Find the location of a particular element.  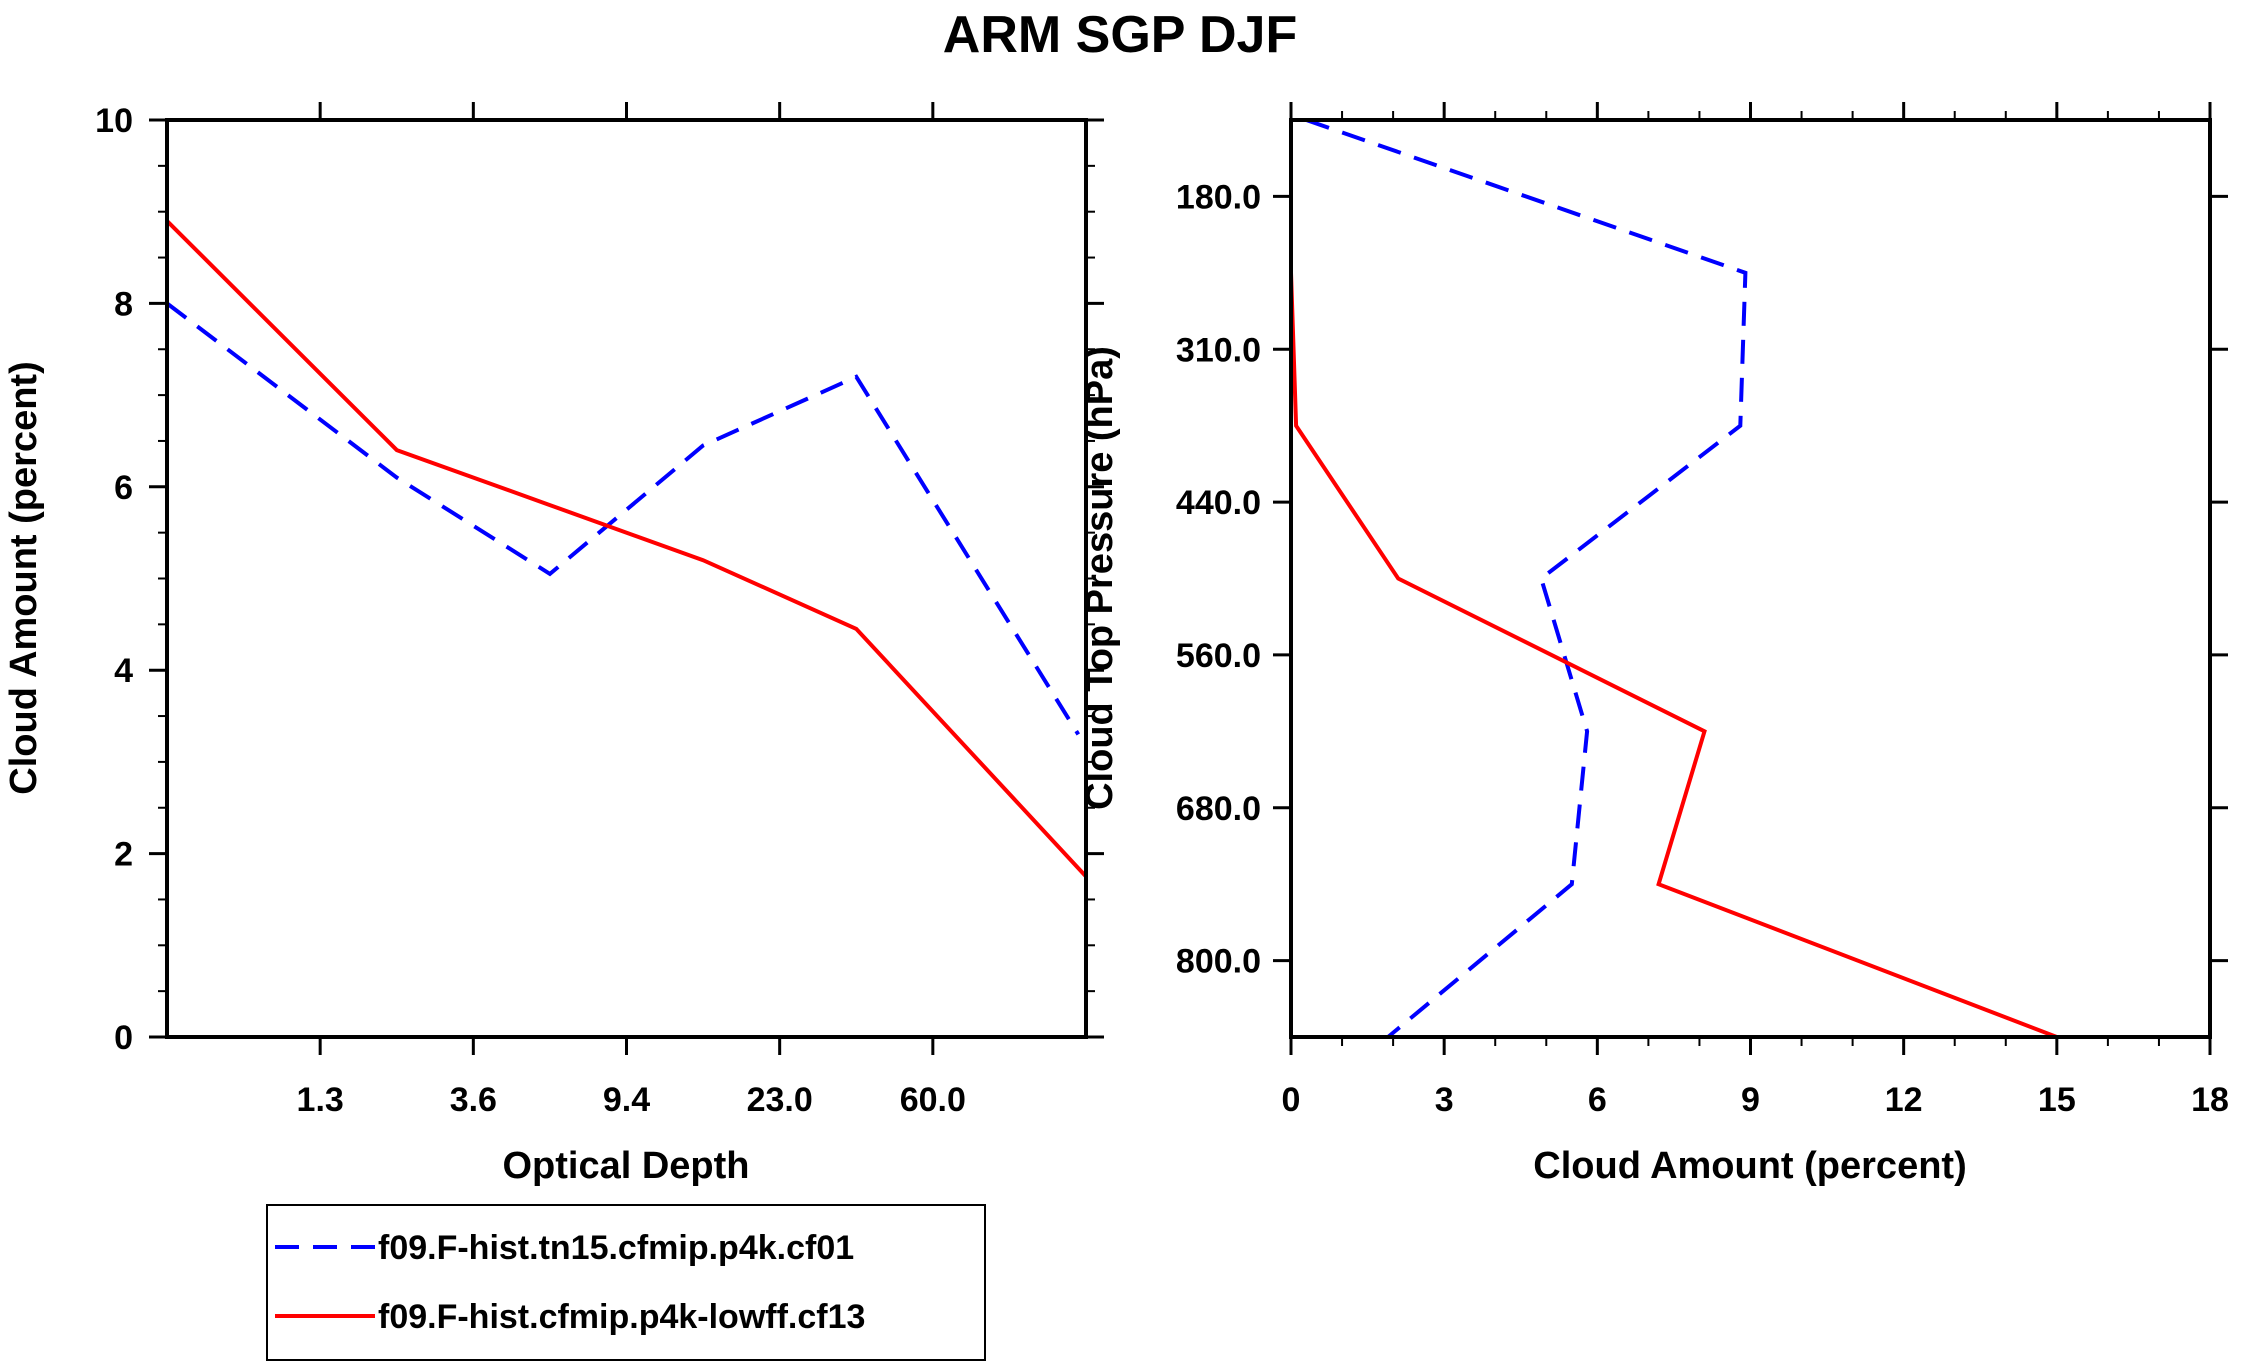

right-x-tick-label: 12 is located at coordinates (1904, 1100).